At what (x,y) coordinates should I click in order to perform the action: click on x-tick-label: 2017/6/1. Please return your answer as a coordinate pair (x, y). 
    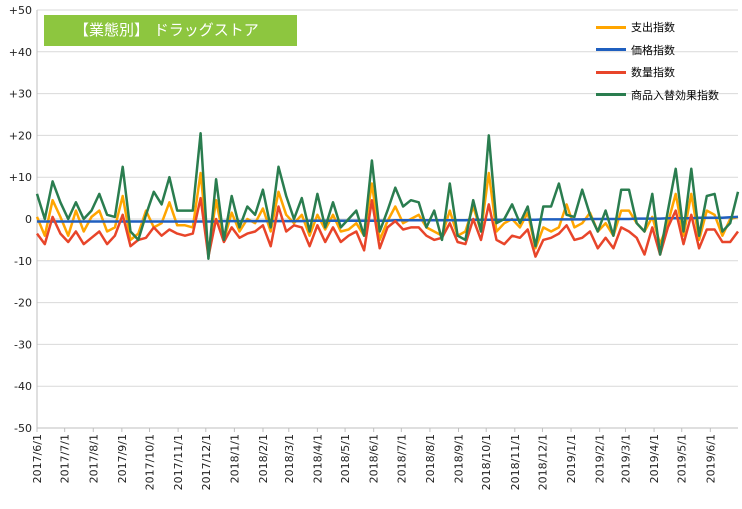
    Looking at the image, I should click on (37, 458).